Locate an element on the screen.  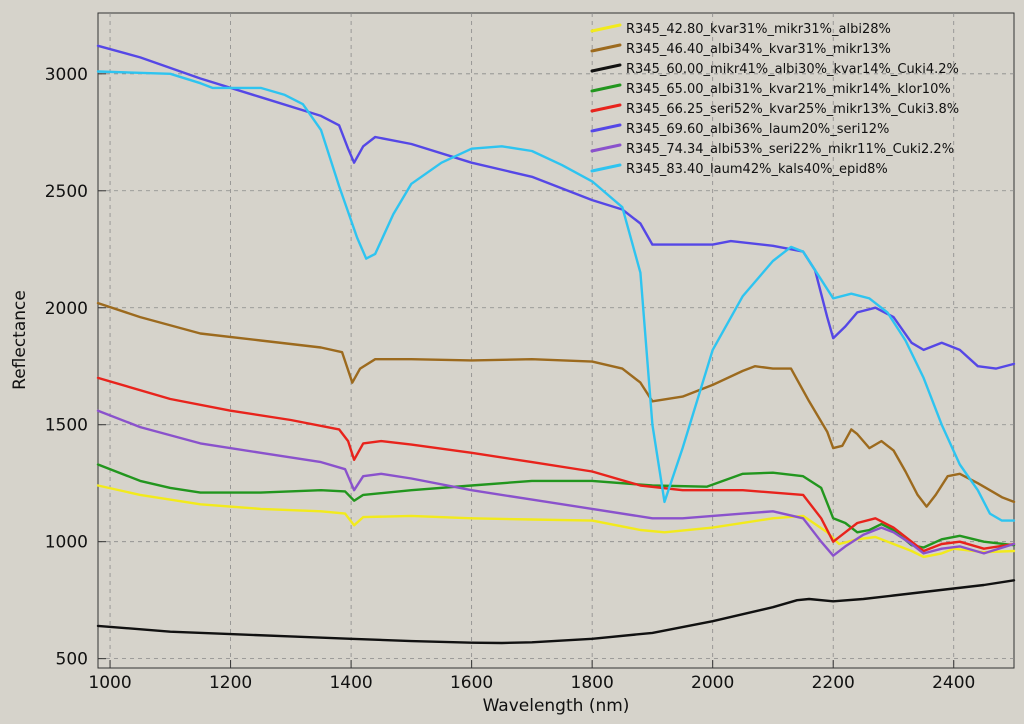
x-tick-label: 1800 is located at coordinates (592, 683).